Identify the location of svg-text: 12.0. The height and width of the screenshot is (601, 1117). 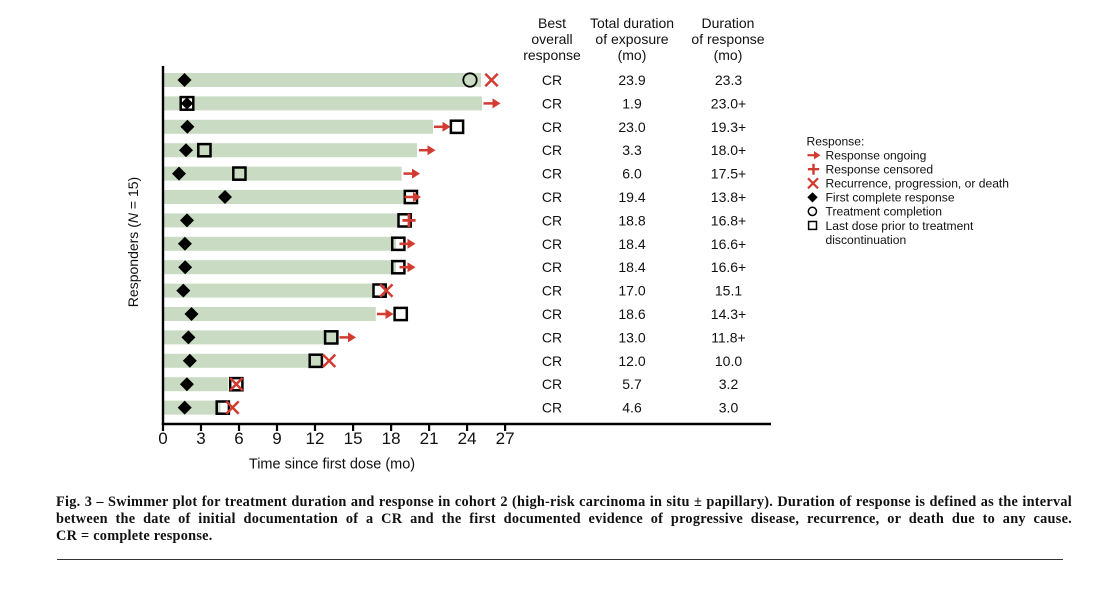
(631, 361).